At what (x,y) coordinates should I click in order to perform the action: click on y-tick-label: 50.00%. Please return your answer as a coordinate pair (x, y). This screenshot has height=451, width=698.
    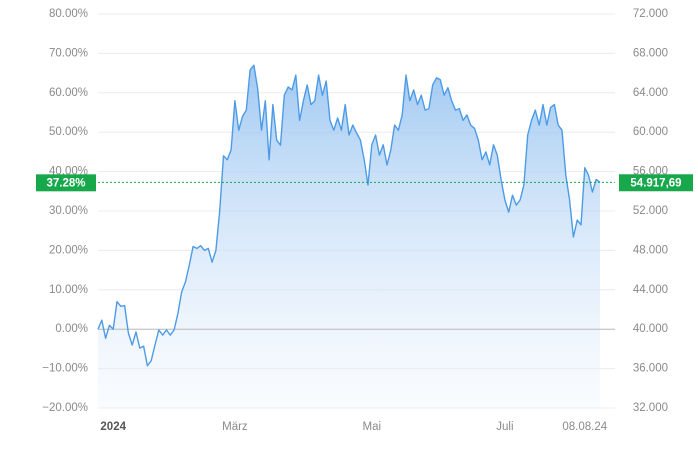
    Looking at the image, I should click on (68, 132).